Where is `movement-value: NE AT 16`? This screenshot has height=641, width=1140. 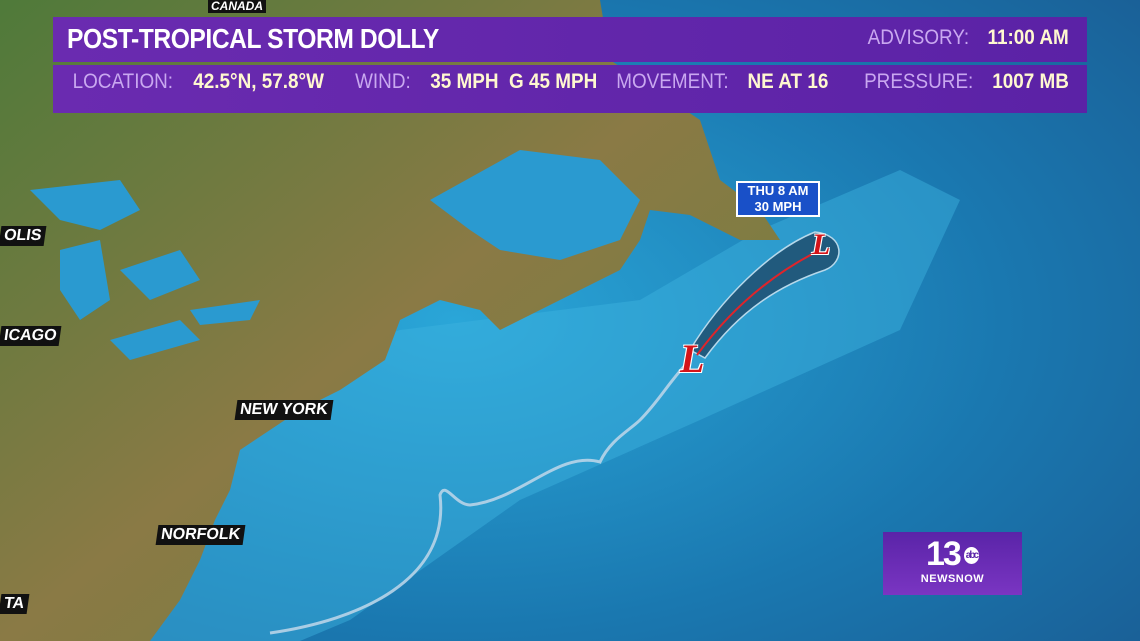
movement-value: NE AT 16 is located at coordinates (787, 81).